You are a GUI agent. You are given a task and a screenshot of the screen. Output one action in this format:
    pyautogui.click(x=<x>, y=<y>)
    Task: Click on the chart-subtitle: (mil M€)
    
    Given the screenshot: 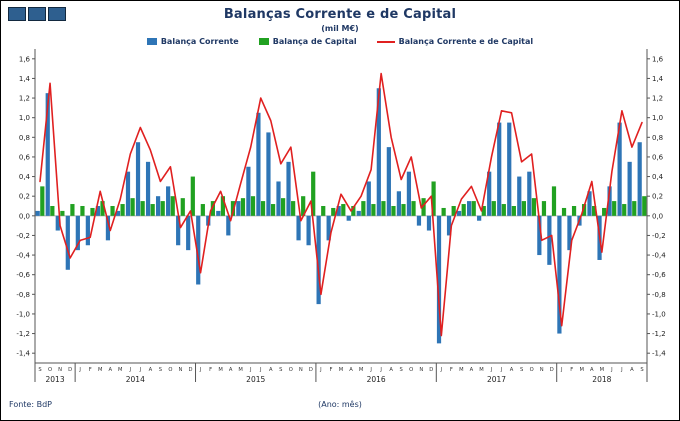 What is the action you would take?
    pyautogui.click(x=340, y=28)
    